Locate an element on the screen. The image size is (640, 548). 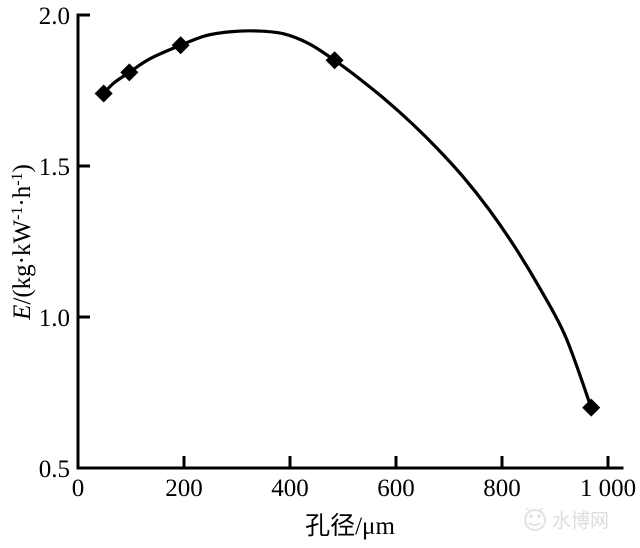
y-axis-title-mid: ·h is located at coordinates (22, 195).